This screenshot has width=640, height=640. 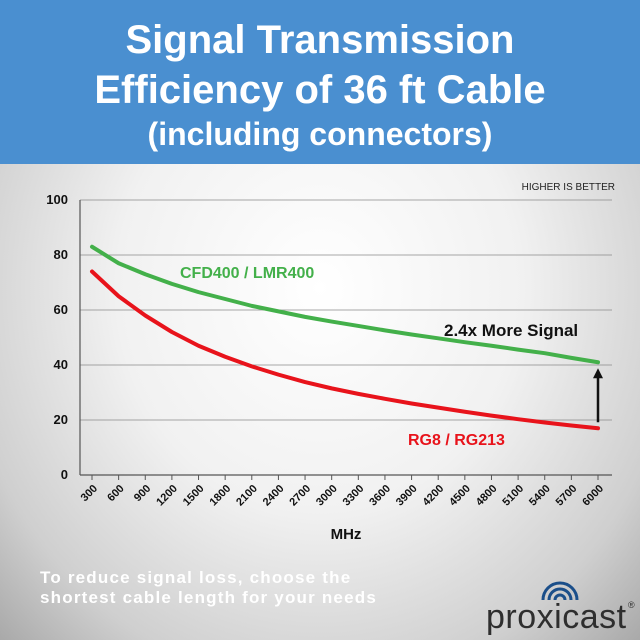 I want to click on improvement-arrow, so click(x=598, y=395).